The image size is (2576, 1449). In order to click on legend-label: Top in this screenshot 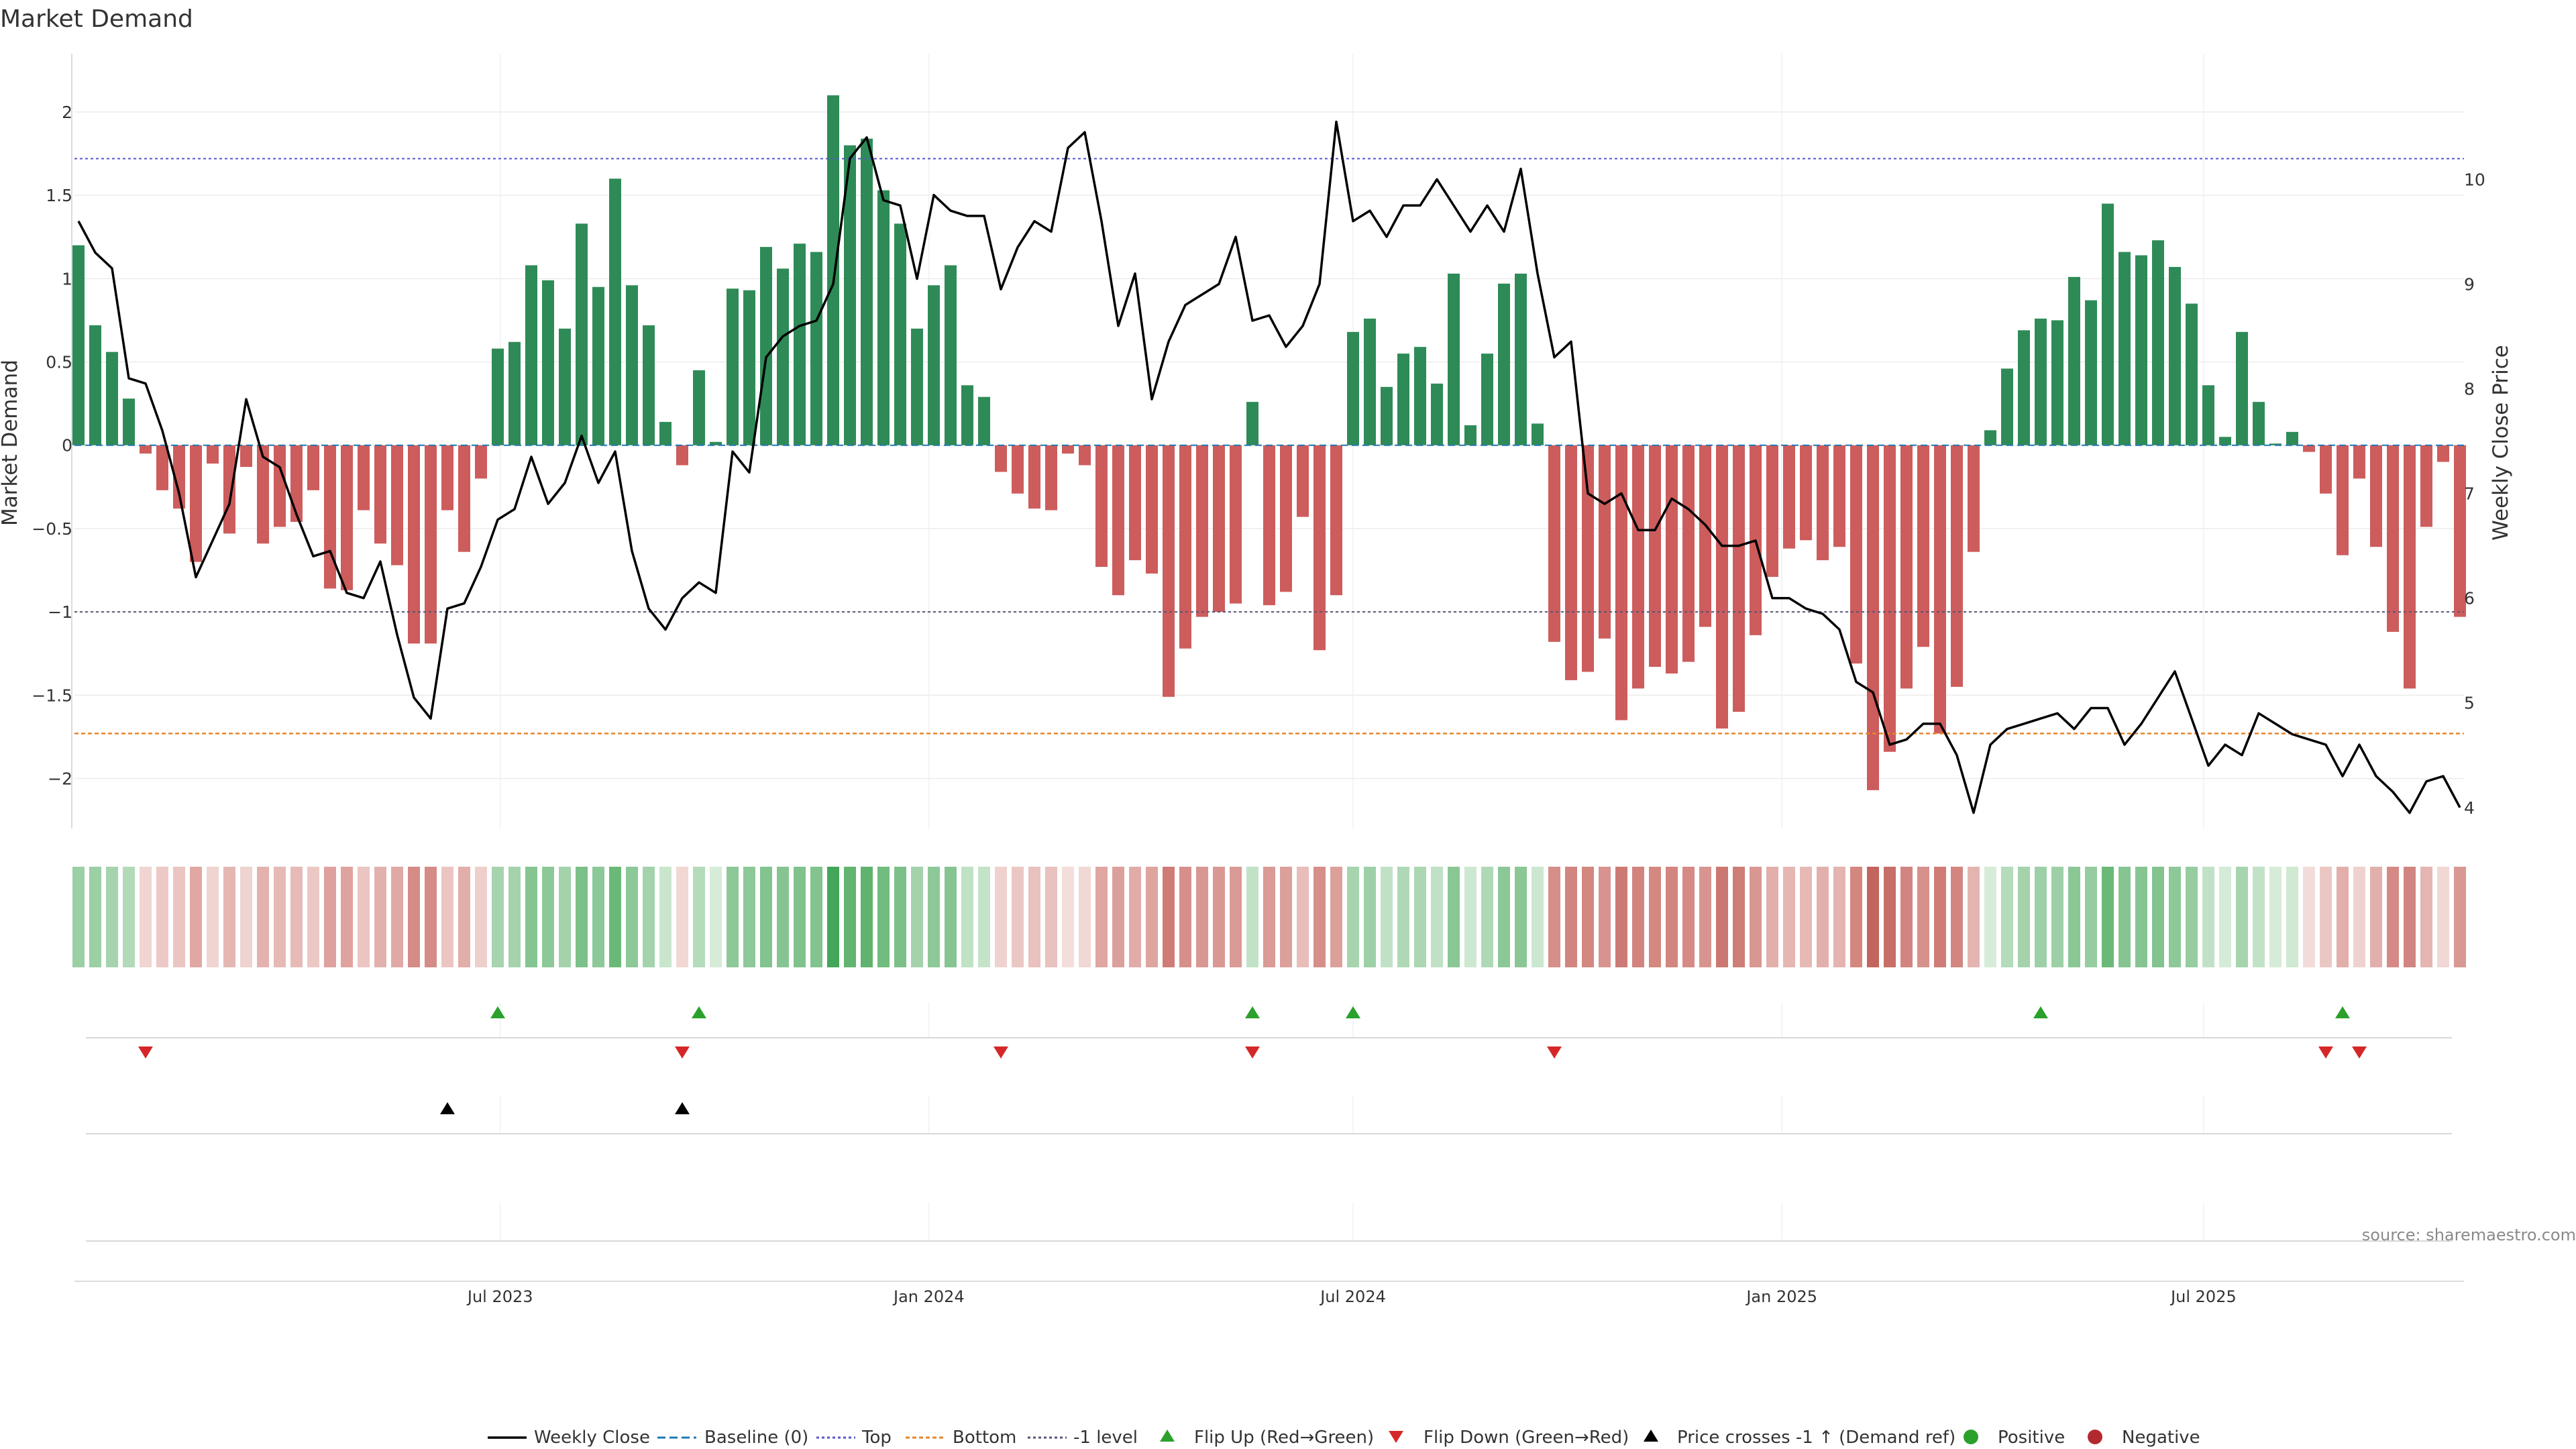, I will do `click(876, 1438)`.